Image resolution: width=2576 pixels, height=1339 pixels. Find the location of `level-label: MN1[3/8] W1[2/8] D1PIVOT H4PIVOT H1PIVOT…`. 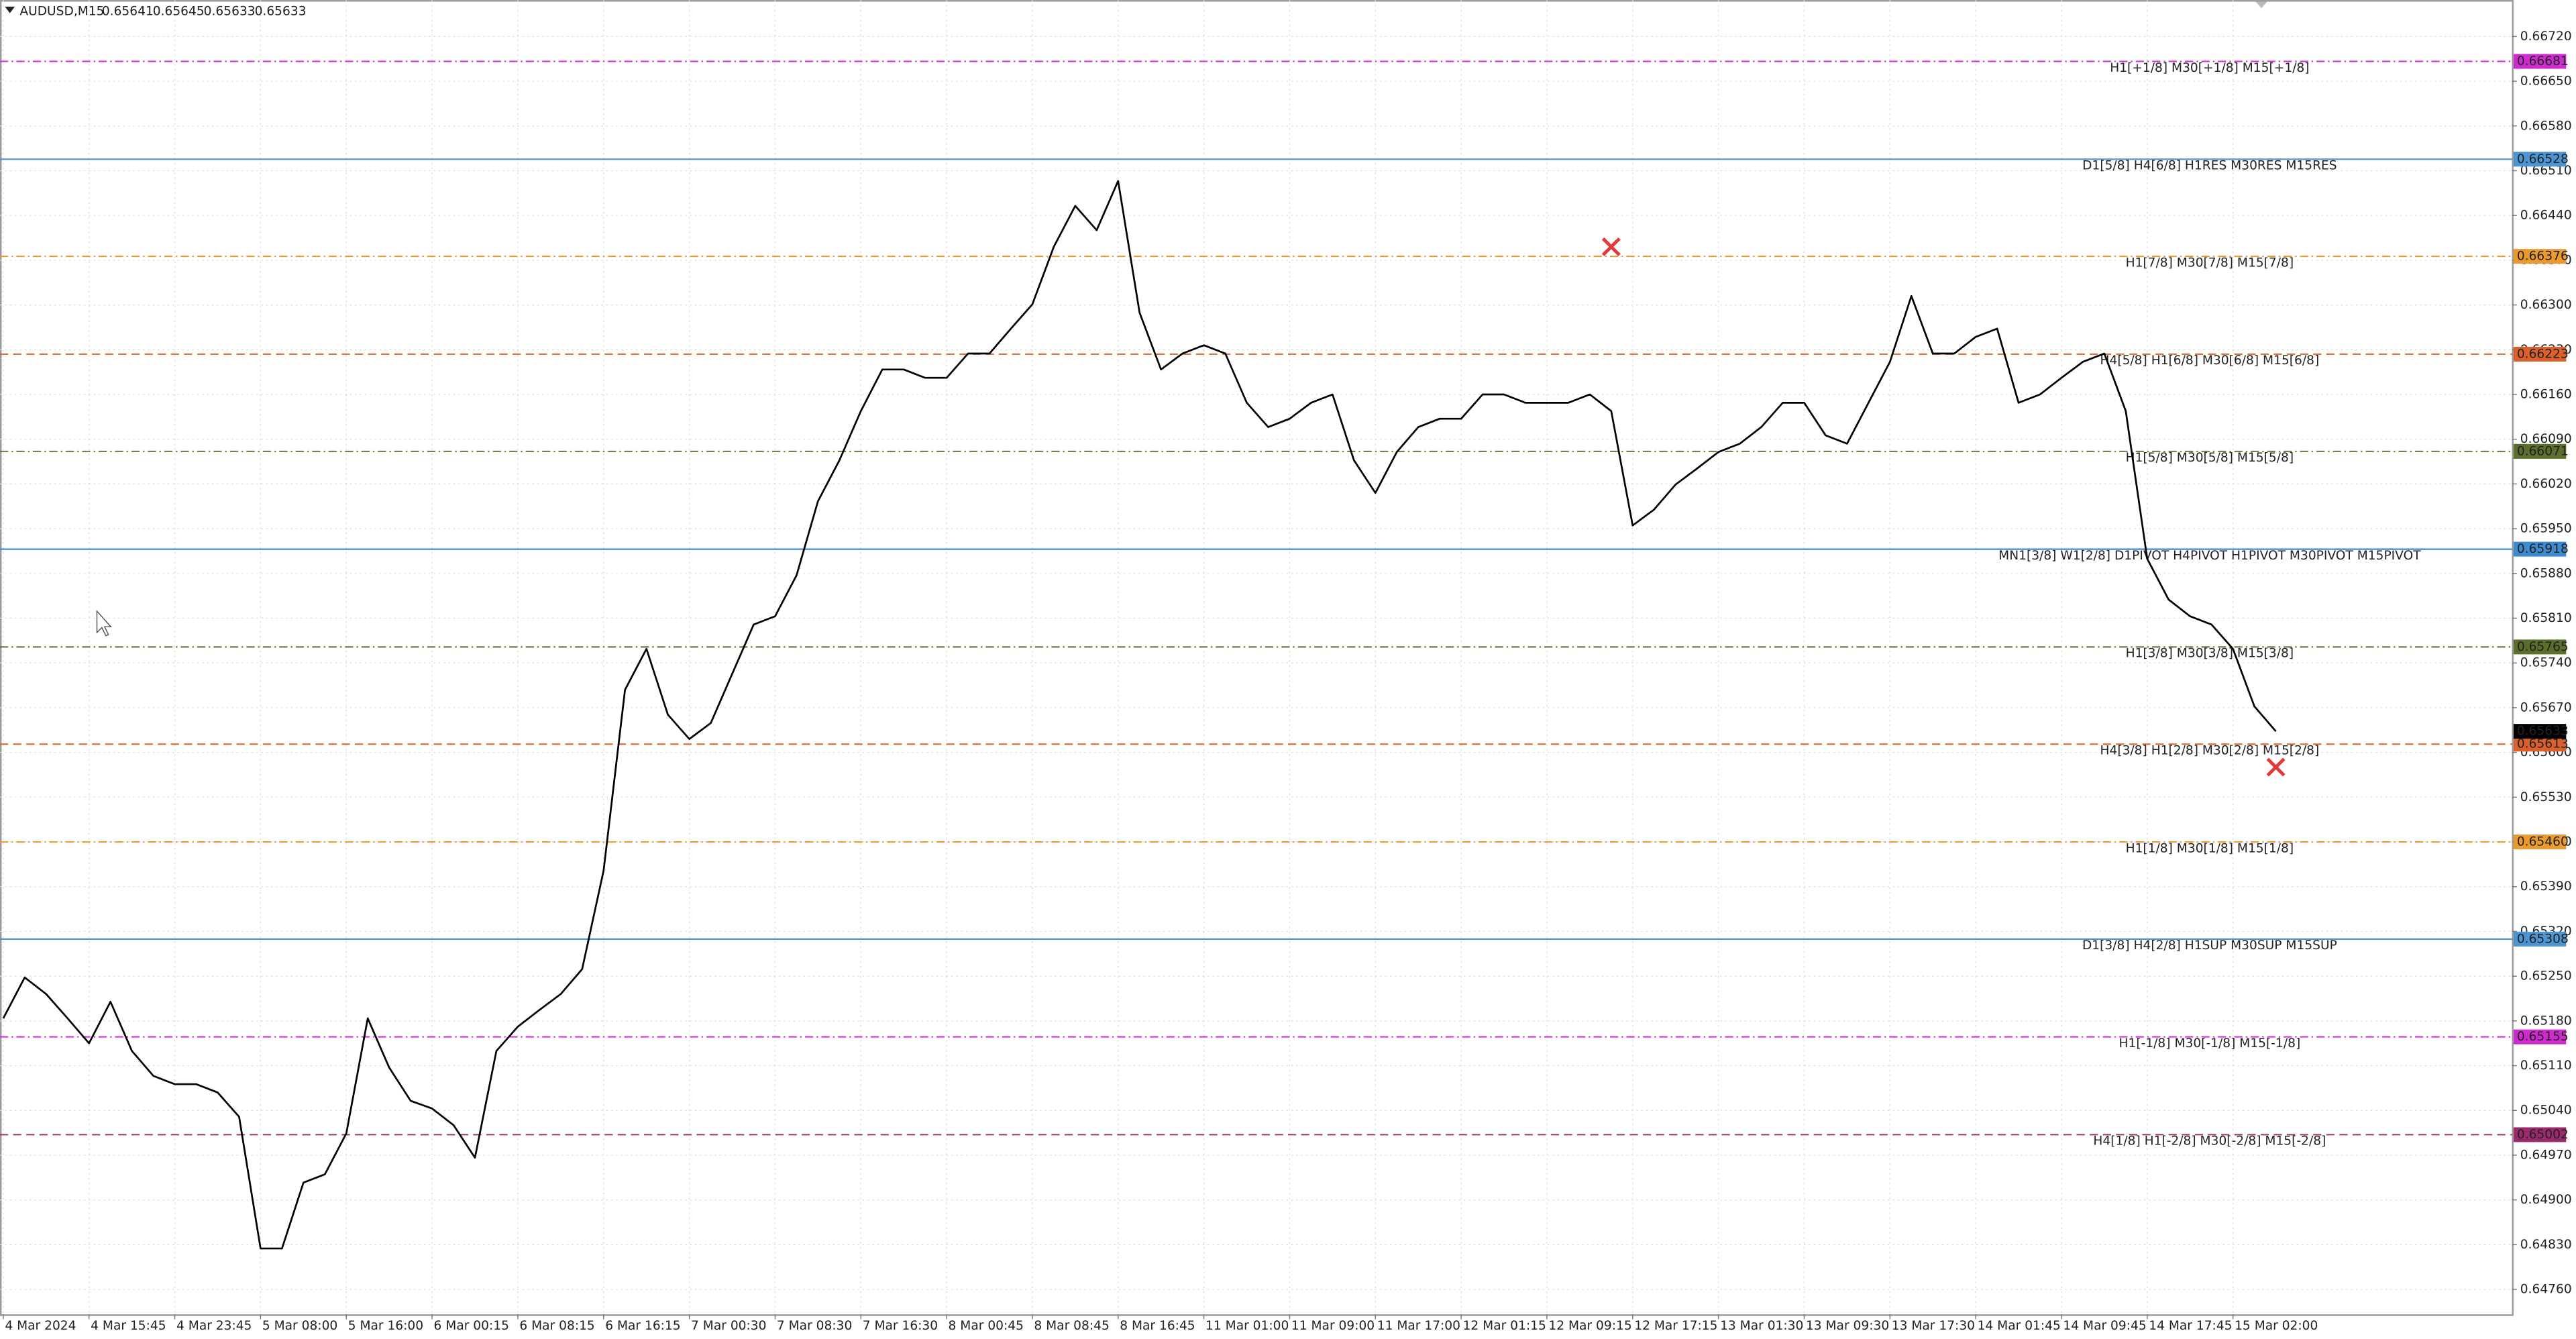

level-label: MN1[3/8] W1[2/8] D1PIVOT H4PIVOT H1PIVOT… is located at coordinates (2209, 556).